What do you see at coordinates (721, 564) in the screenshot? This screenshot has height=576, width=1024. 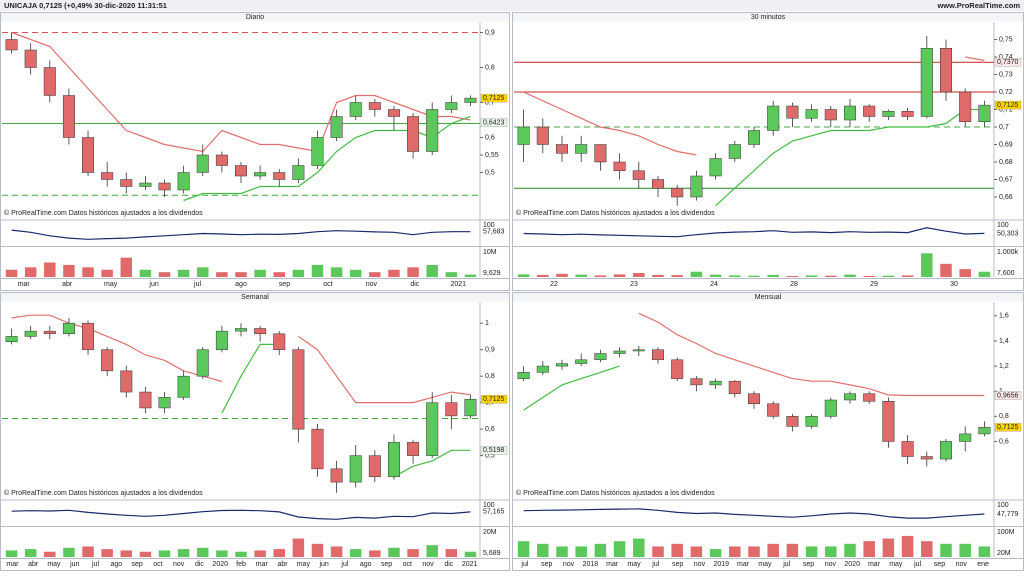 I see `x-tick-label: 2019` at bounding box center [721, 564].